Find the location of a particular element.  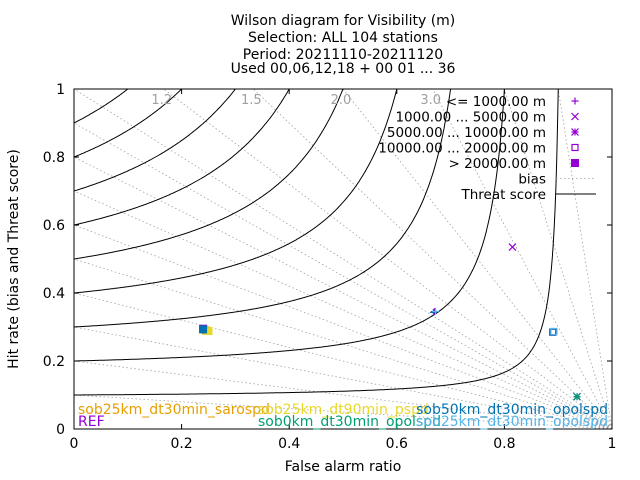

legend-label-5: bias is located at coordinates (532, 180).